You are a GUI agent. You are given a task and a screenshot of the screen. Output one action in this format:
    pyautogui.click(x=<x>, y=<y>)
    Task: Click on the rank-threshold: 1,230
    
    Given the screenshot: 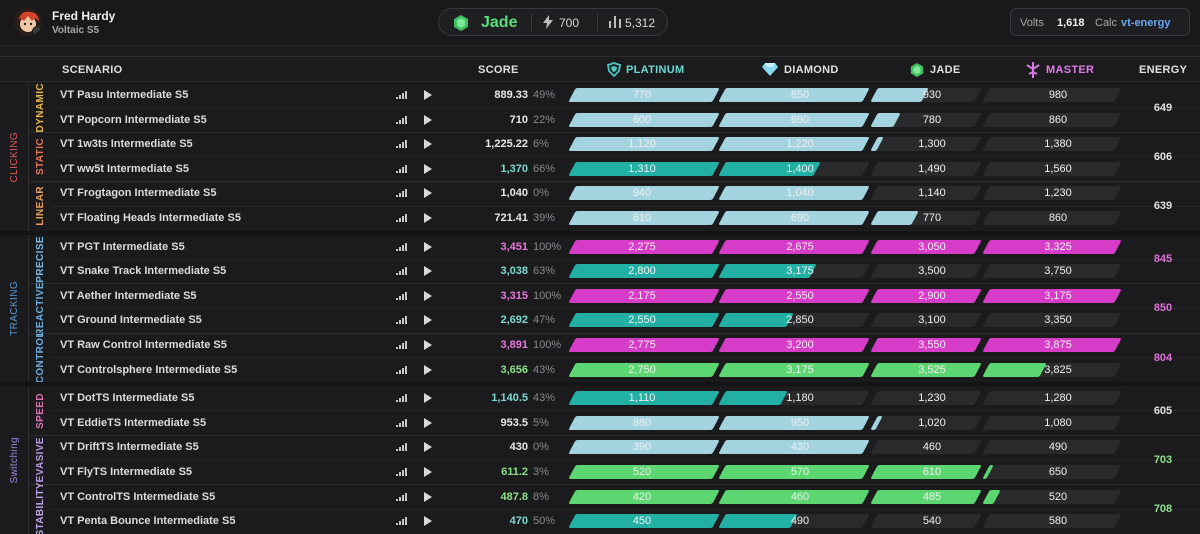 What is the action you would take?
    pyautogui.click(x=1058, y=193)
    